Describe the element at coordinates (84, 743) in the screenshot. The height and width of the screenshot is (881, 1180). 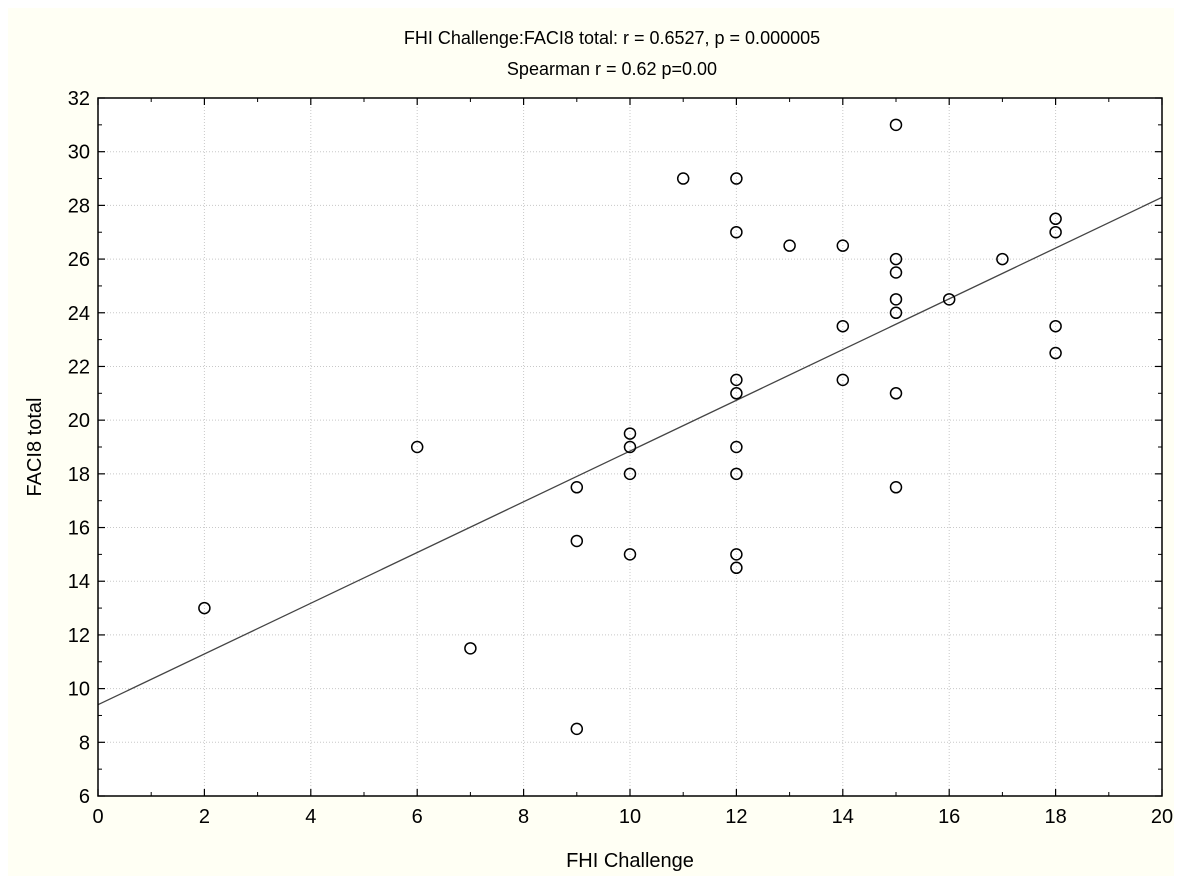
I see `y-tick-label: 8` at that location.